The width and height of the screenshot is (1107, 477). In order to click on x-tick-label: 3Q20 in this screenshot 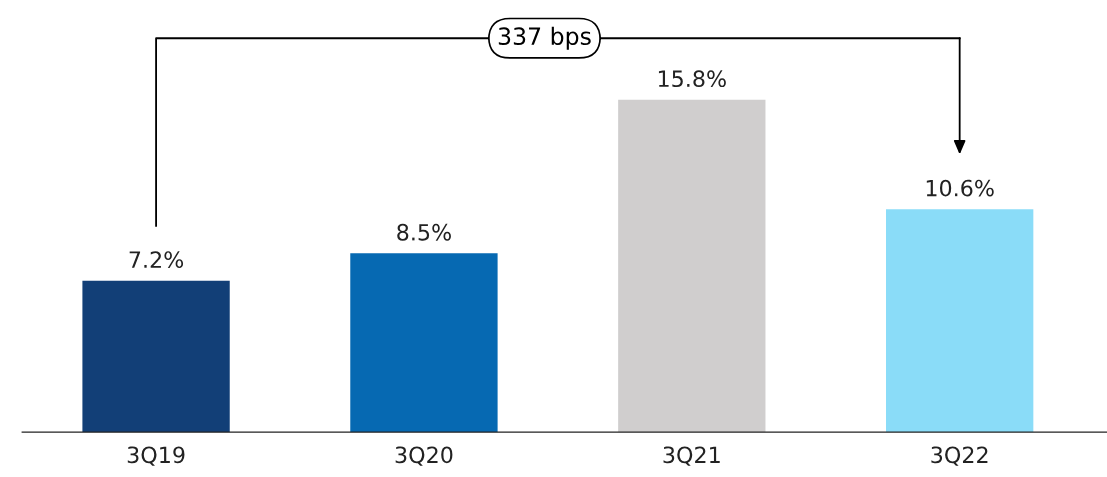, I will do `click(424, 456)`.